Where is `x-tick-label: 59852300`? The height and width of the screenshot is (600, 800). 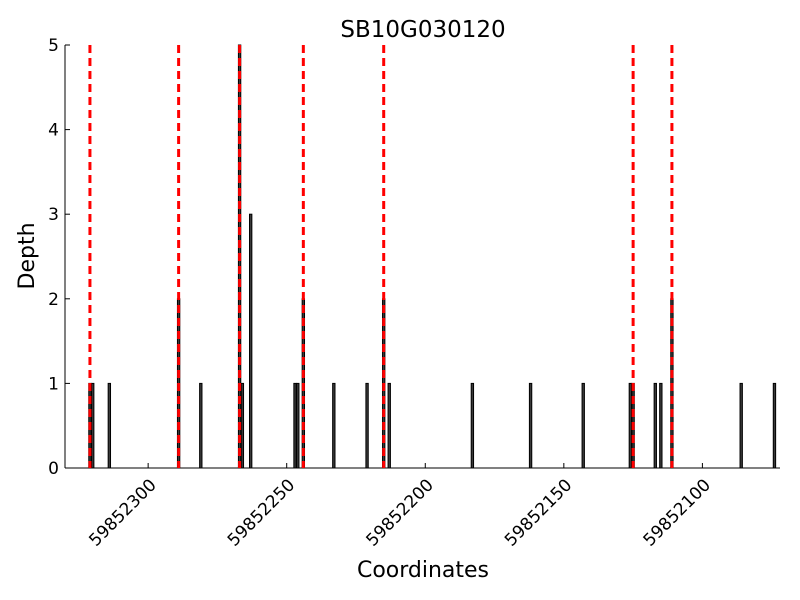 x-tick-label: 59852300 is located at coordinates (122, 512).